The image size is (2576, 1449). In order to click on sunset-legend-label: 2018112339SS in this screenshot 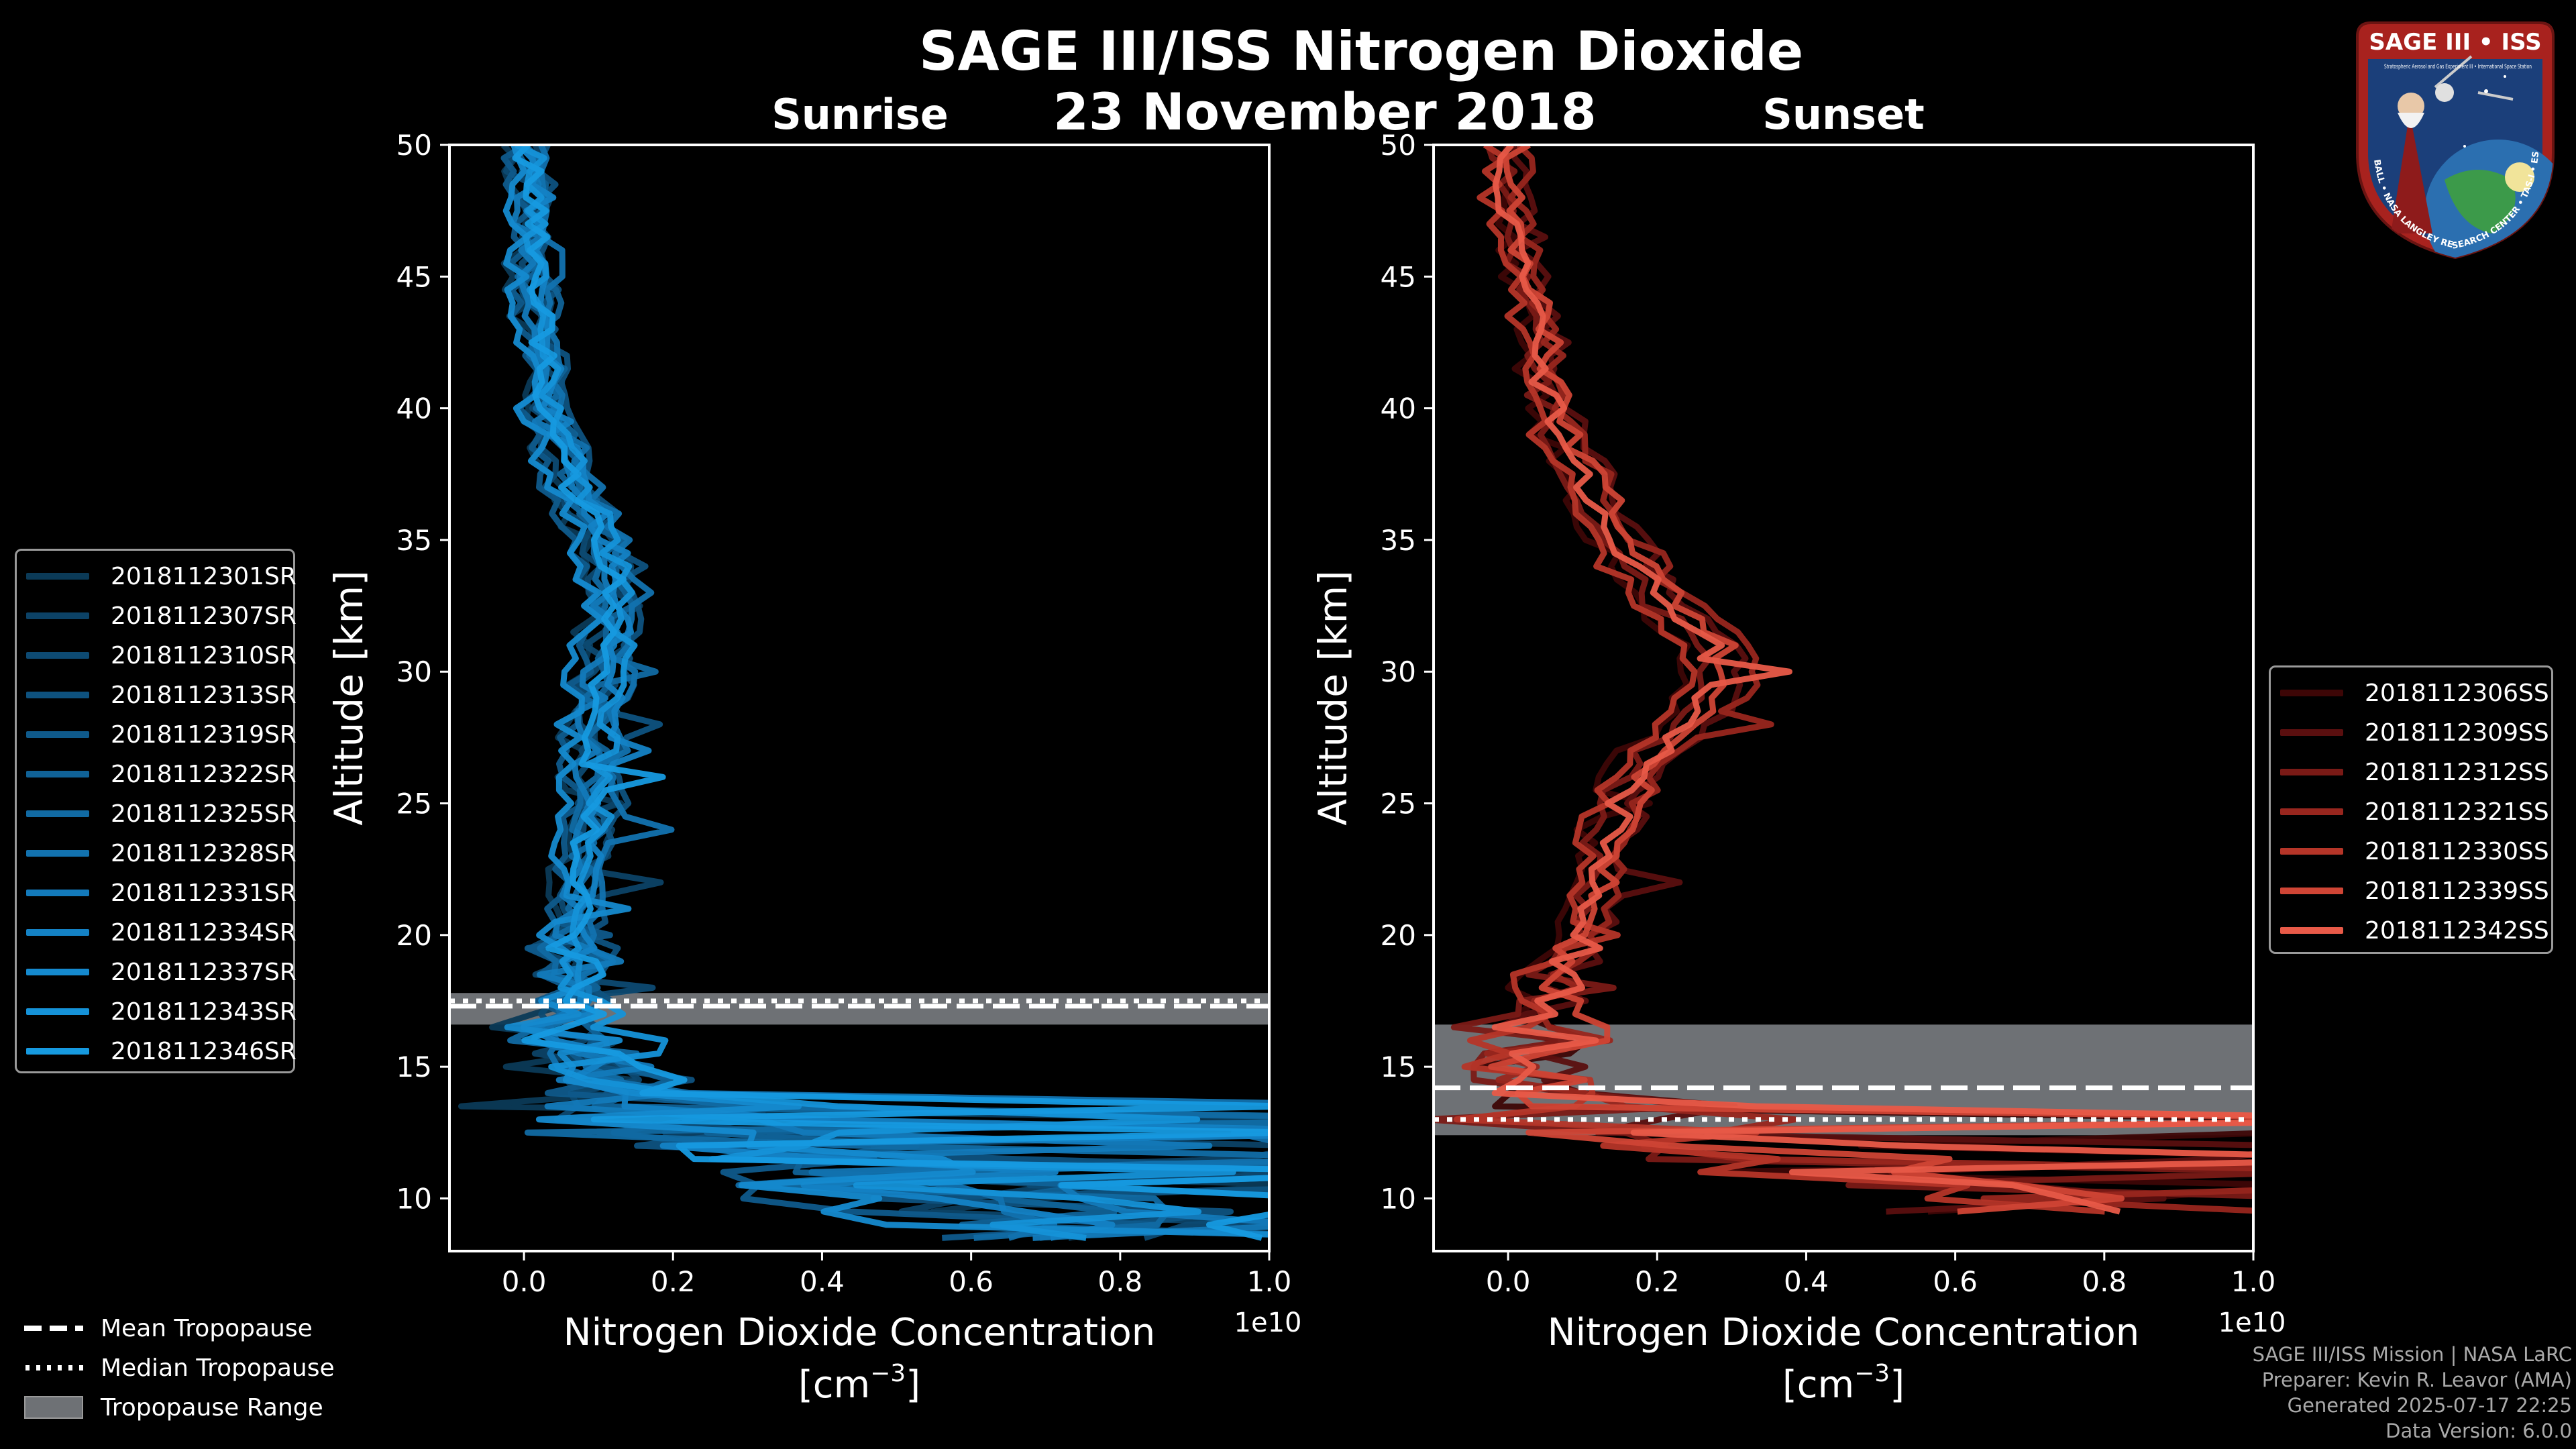, I will do `click(2457, 891)`.